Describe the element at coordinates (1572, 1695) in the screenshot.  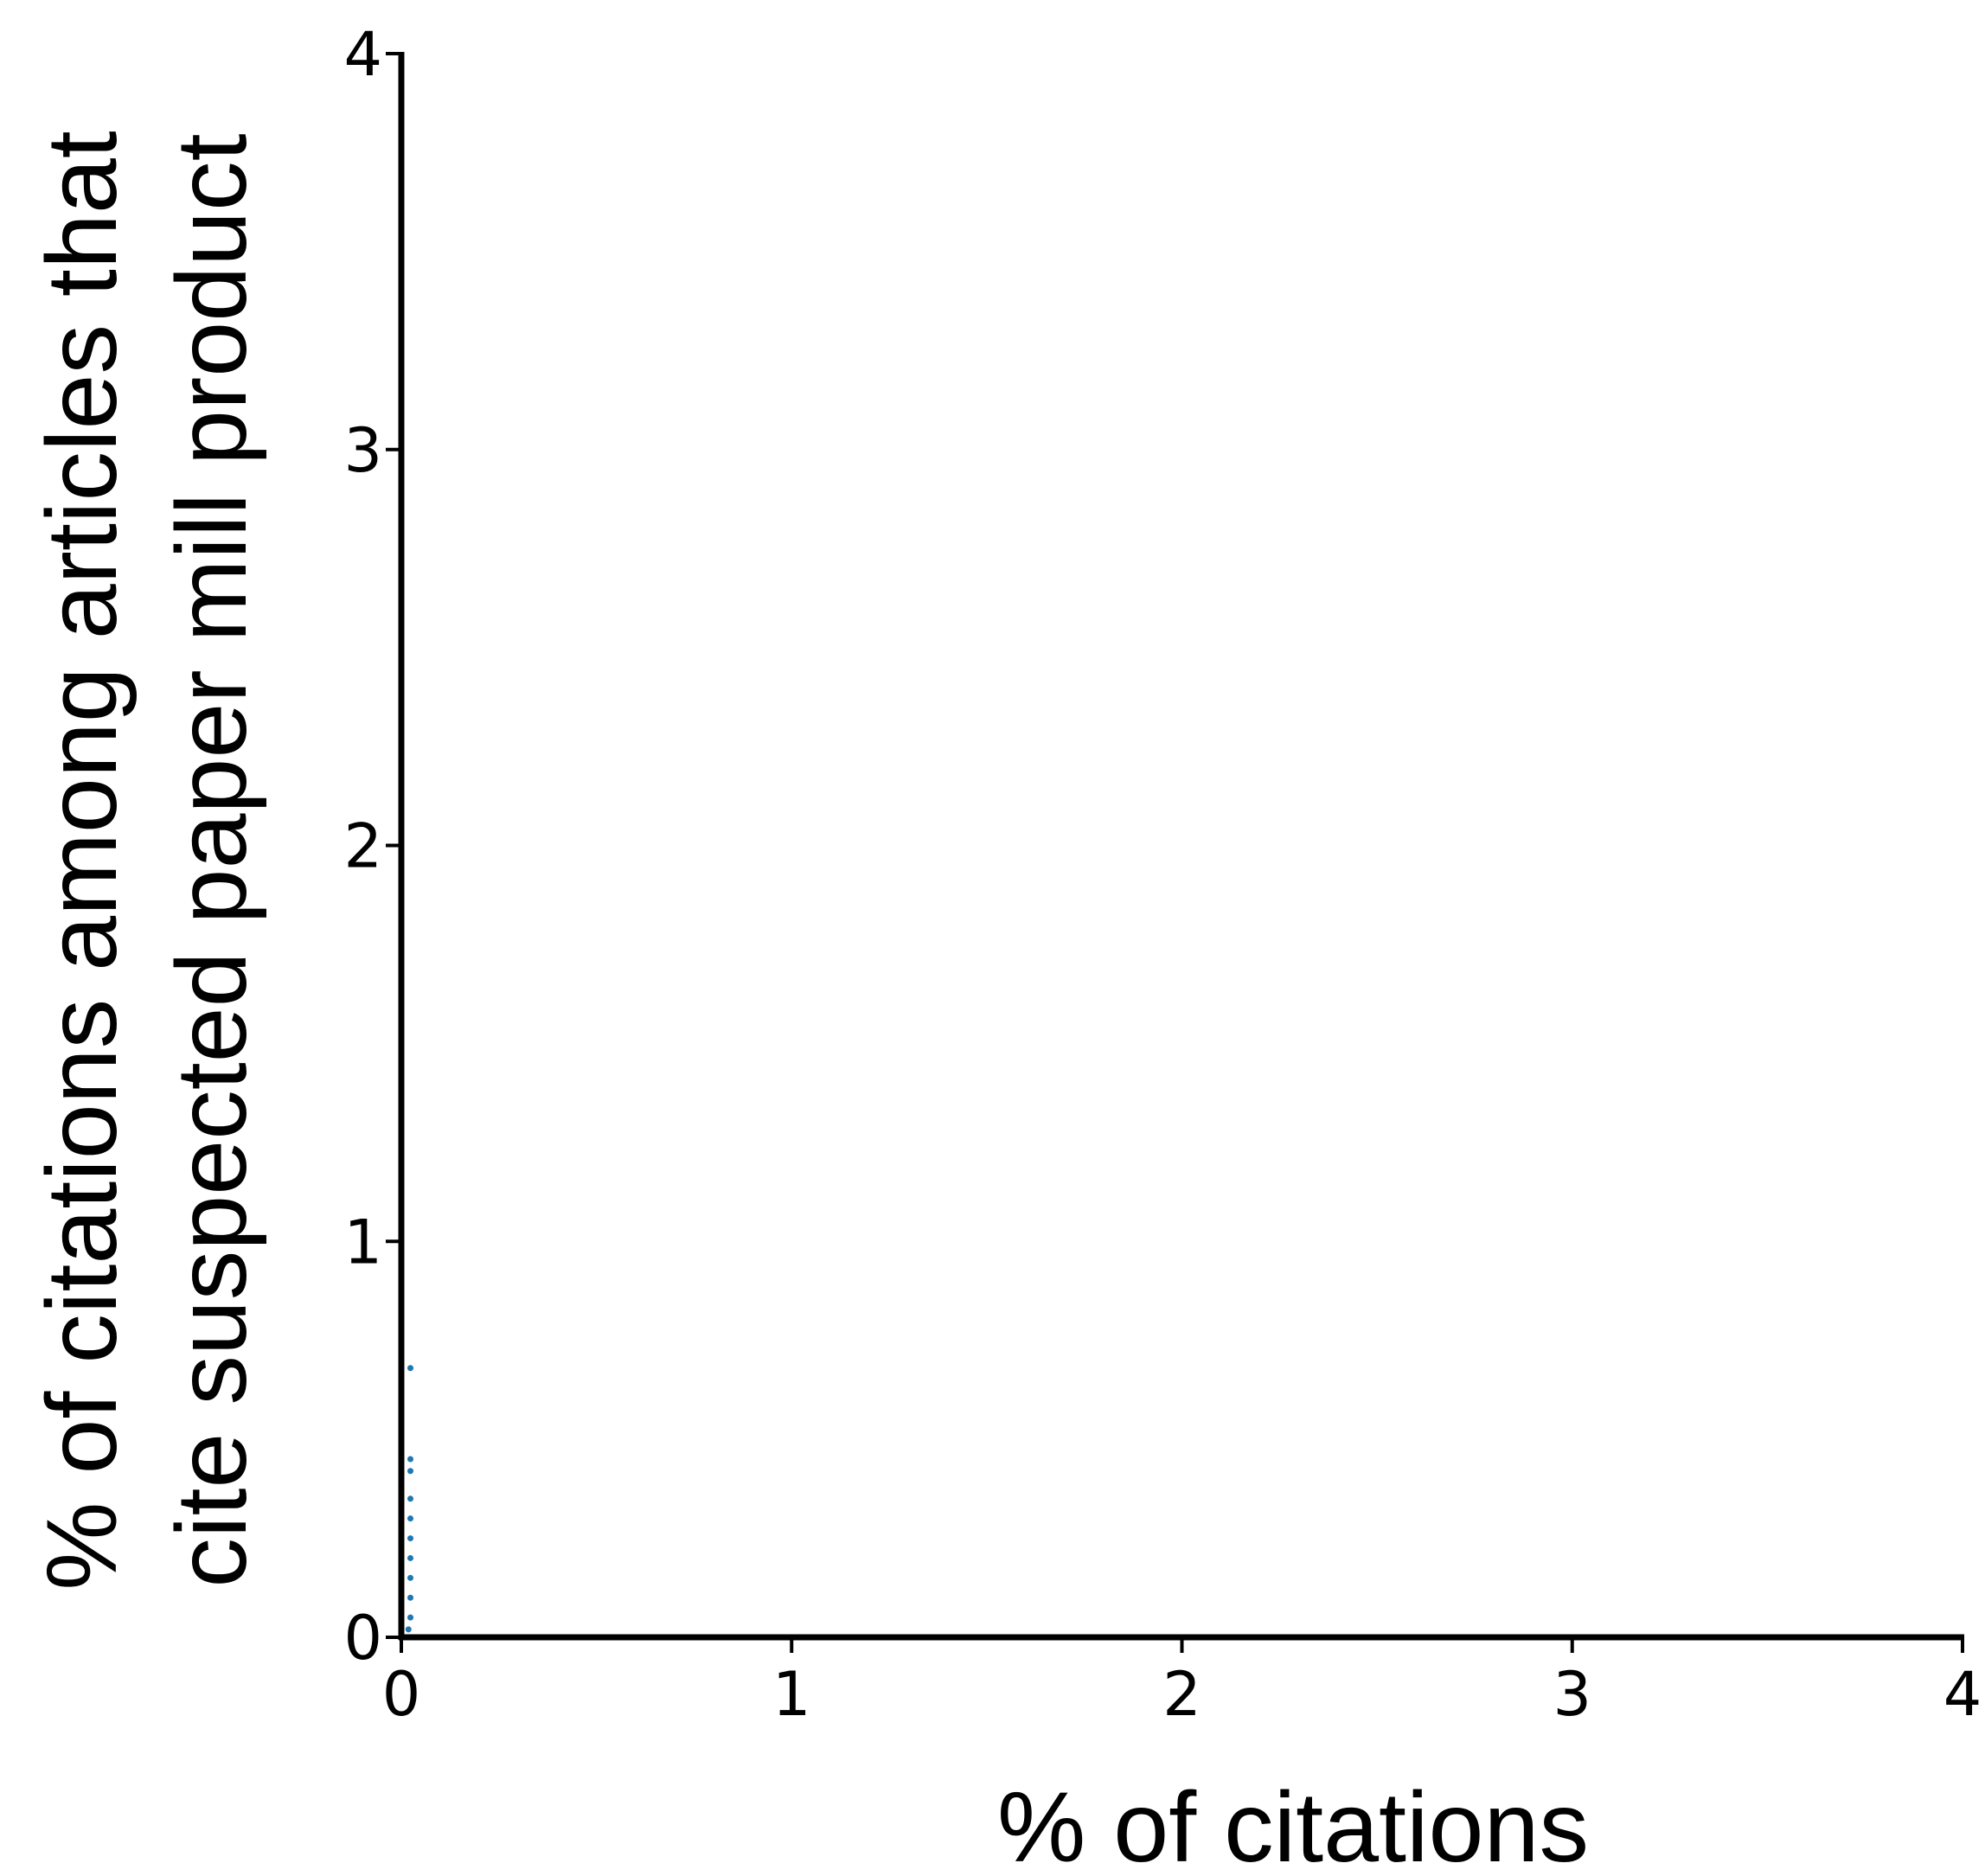
I see `x-tick-label: 3` at that location.